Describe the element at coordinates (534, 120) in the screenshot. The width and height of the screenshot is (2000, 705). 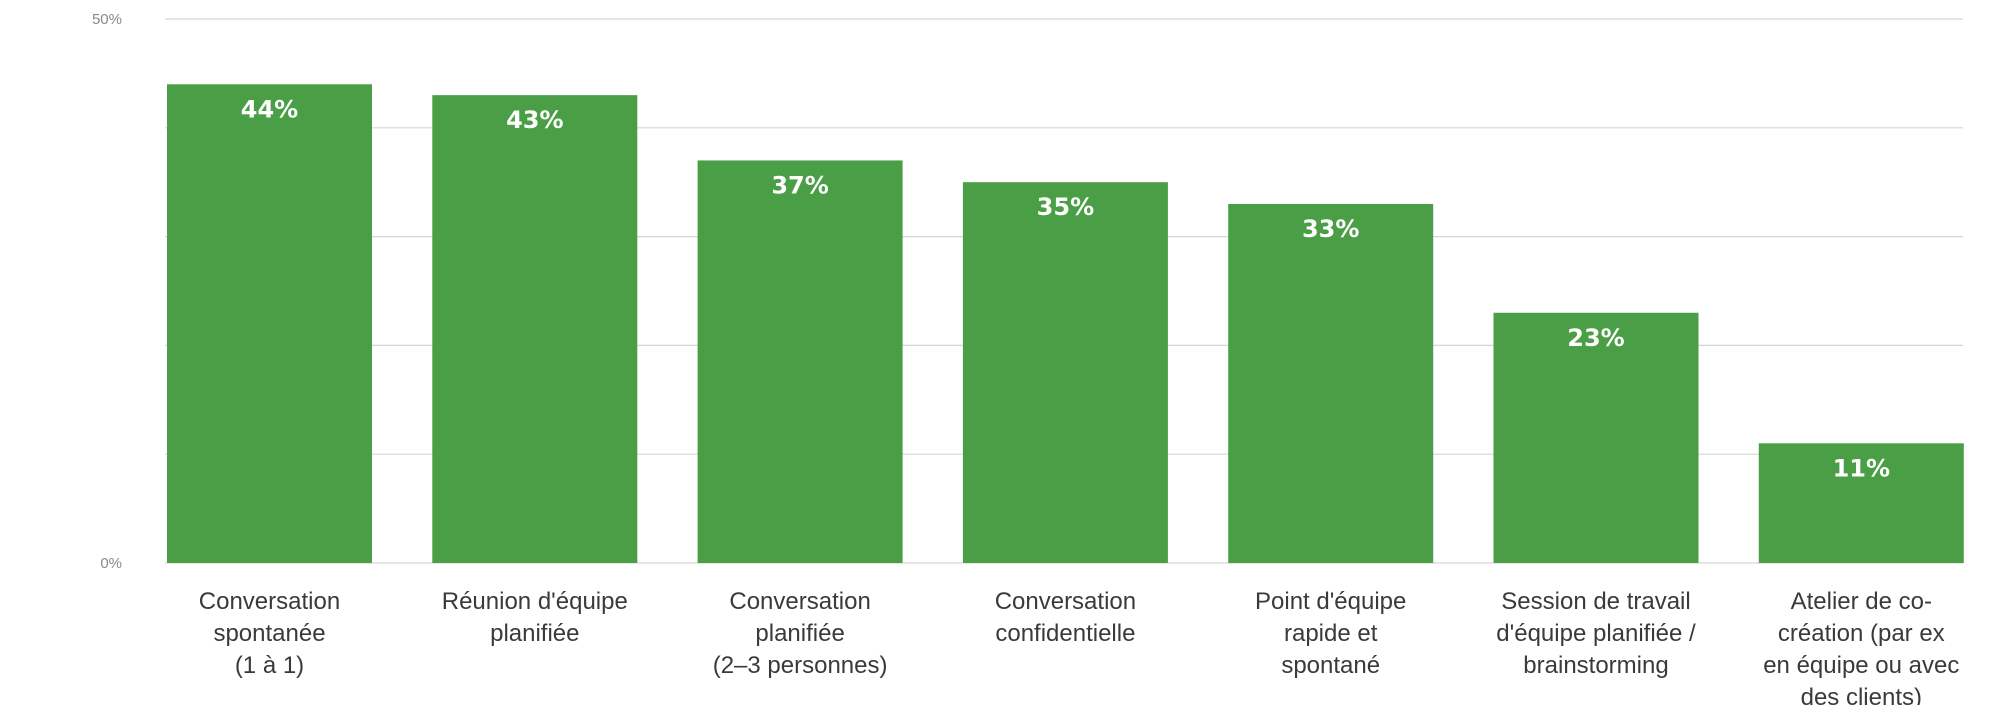
I see `bar-value-label: 43%` at that location.